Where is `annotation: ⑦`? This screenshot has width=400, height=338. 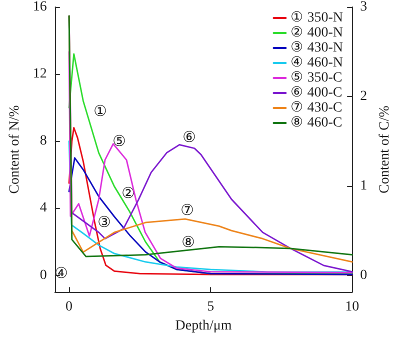
annotation: ⑦ is located at coordinates (187, 211).